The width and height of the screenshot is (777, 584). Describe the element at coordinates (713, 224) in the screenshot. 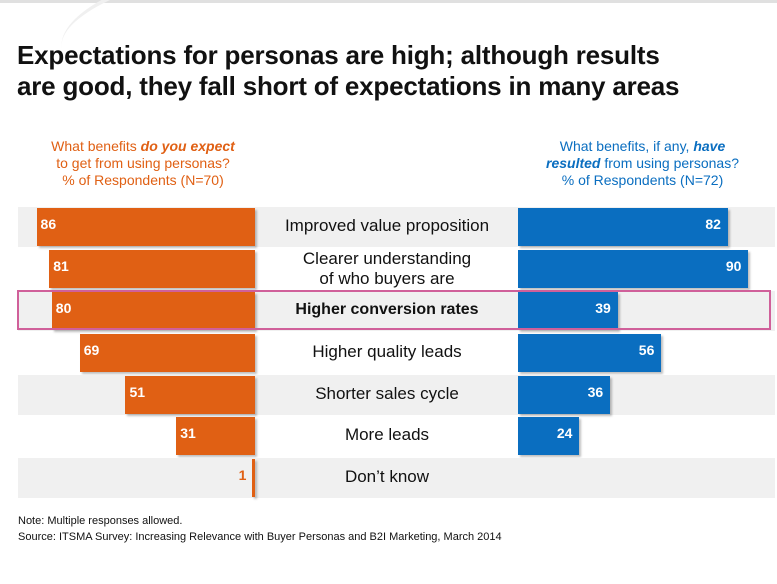

I see `resulted-value-label: 82` at that location.